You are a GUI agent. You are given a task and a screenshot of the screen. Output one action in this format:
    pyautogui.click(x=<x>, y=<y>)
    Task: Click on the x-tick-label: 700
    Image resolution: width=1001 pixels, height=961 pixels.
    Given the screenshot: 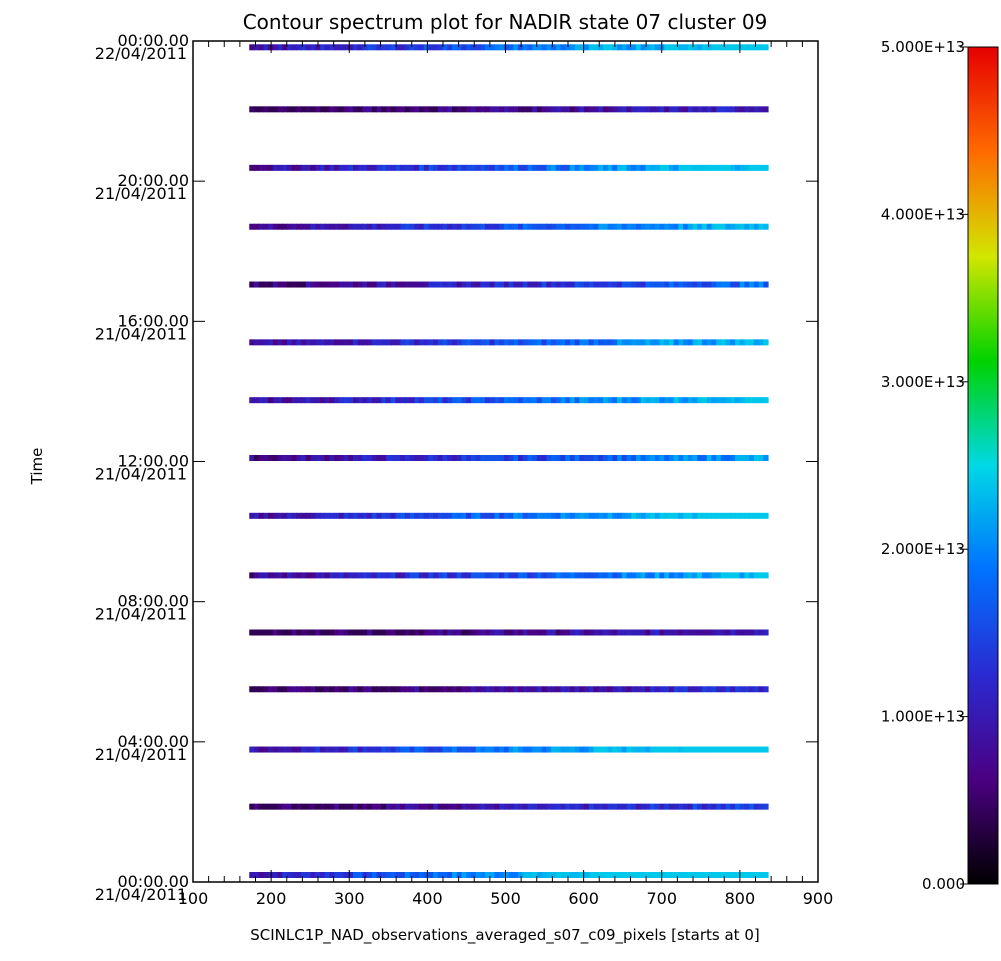 What is the action you would take?
    pyautogui.click(x=661, y=898)
    